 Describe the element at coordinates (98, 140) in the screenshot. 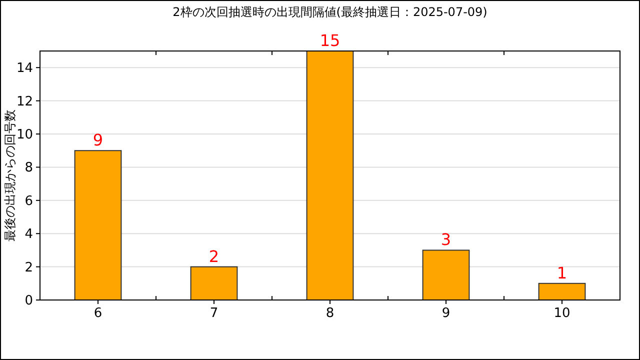

I see `data-label: 9` at that location.